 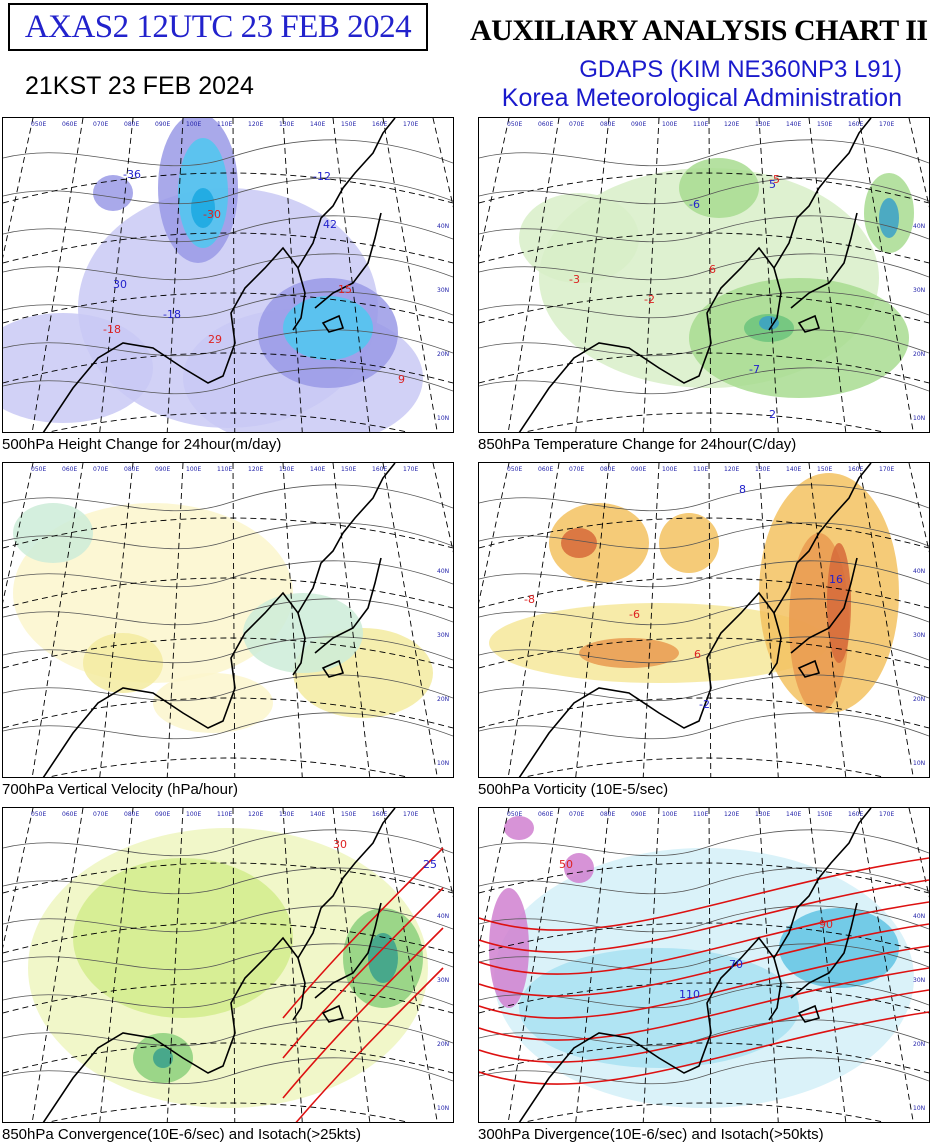 What do you see at coordinates (38, 124) in the screenshot?
I see `longitude-label: 050E` at bounding box center [38, 124].